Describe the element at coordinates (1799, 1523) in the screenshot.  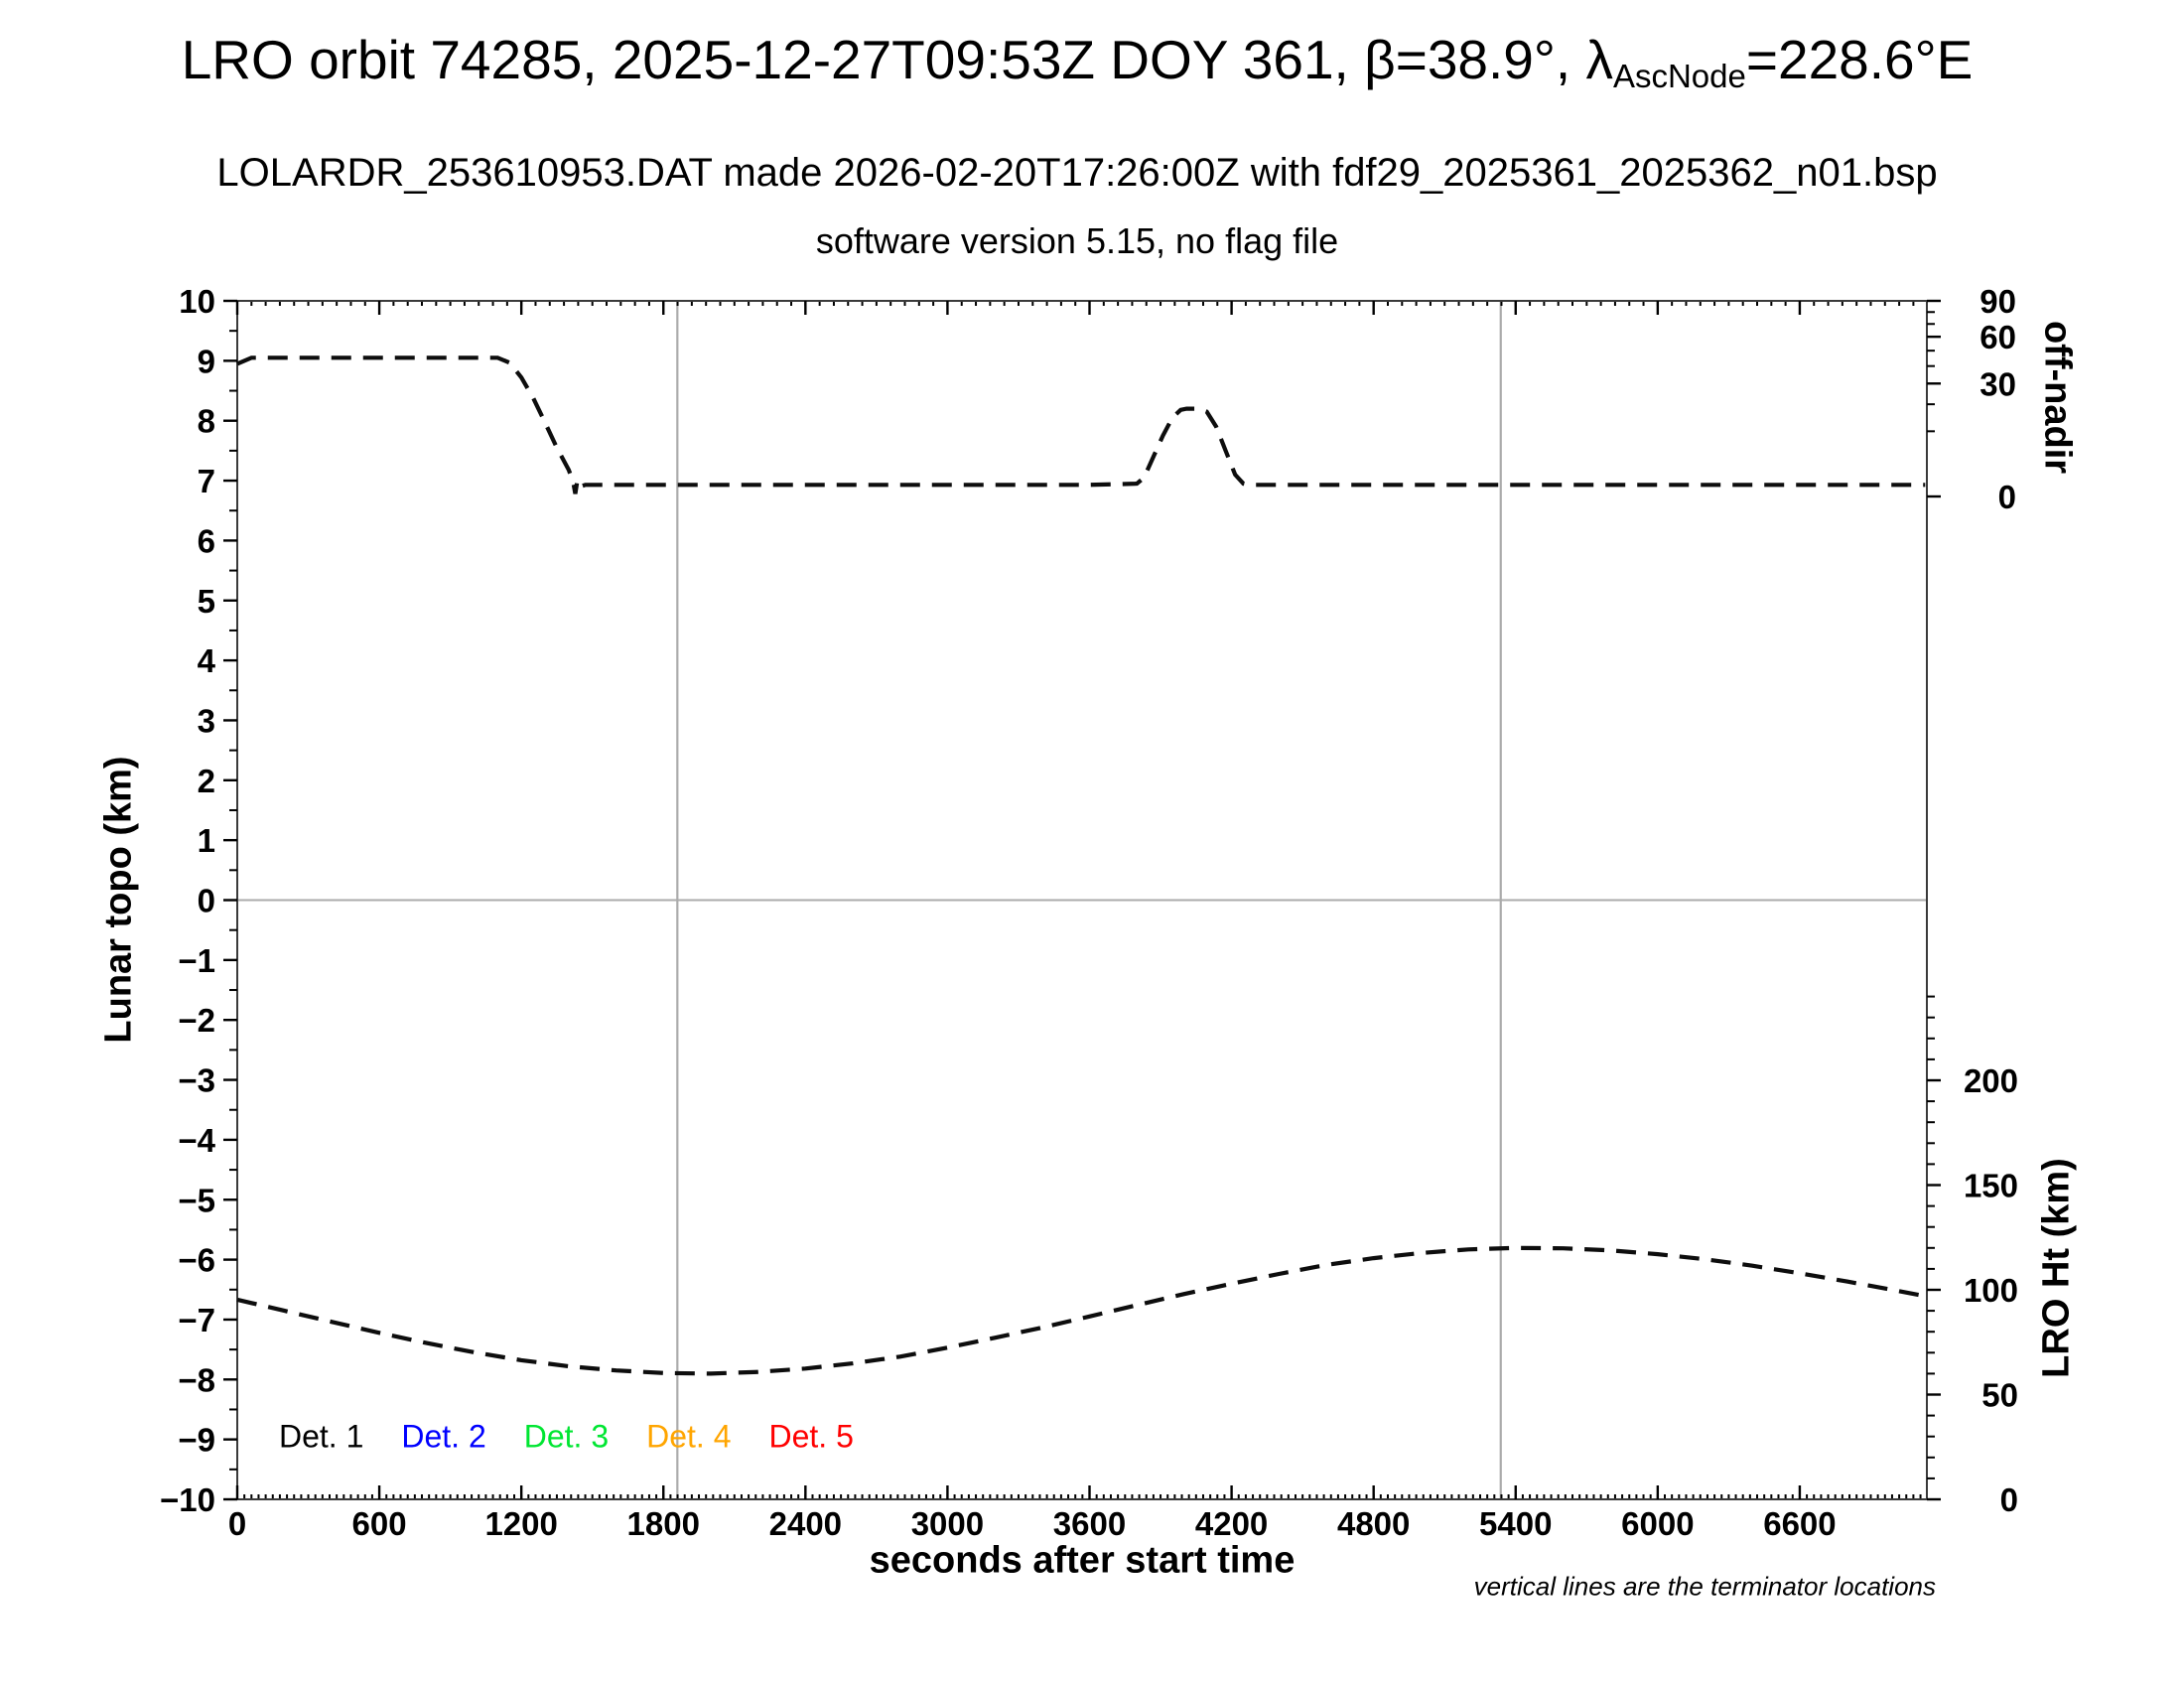
I see `svg-text: 6600` at that location.